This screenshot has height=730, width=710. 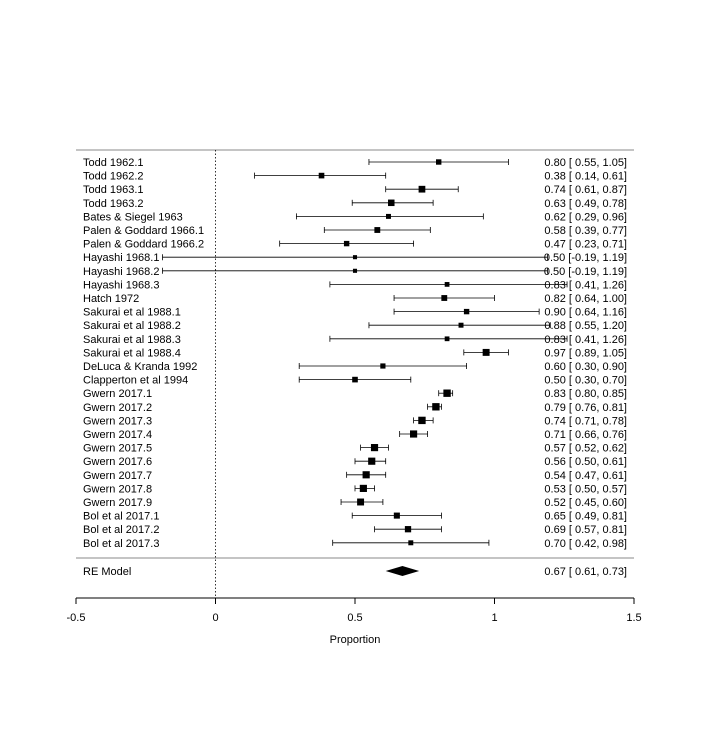 What do you see at coordinates (355, 449) in the screenshot?
I see `study-row: Gwern 2017.5 0.57 [ 0.52, 0.62]` at bounding box center [355, 449].